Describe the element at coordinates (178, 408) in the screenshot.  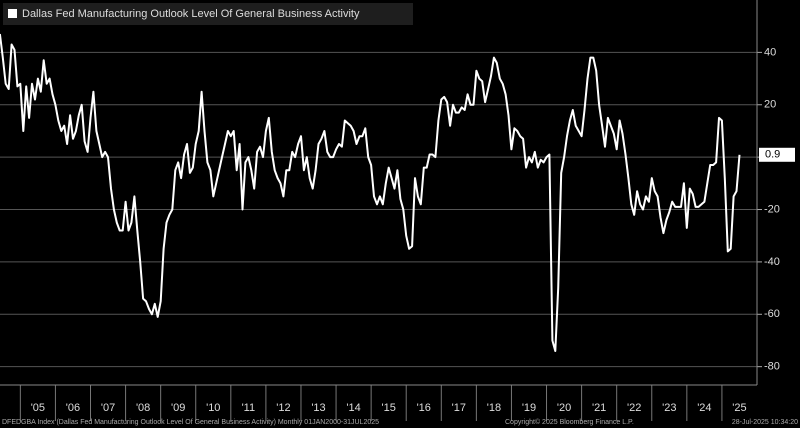
I see `x-tick-label: '09` at that location.